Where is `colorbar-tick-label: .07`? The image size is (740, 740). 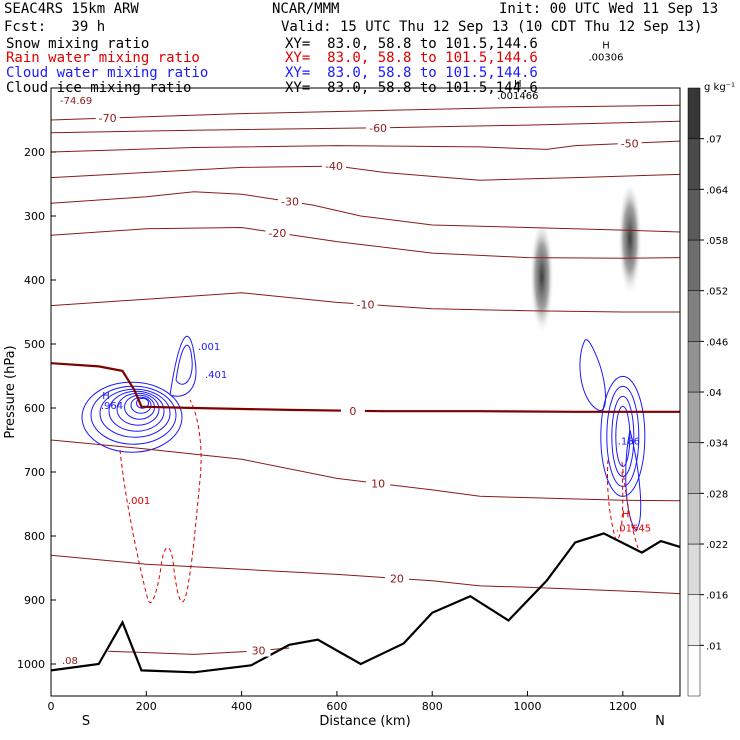
colorbar-tick-label: .07 is located at coordinates (714, 140).